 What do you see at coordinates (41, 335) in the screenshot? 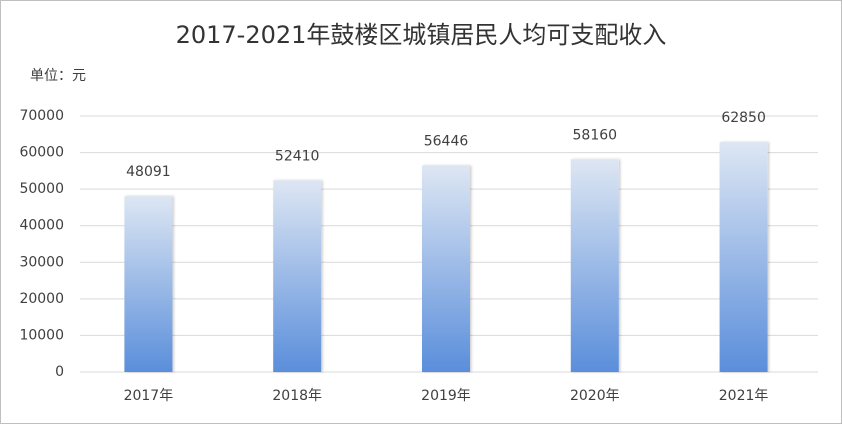
I see `y-tick-label: 10000` at bounding box center [41, 335].